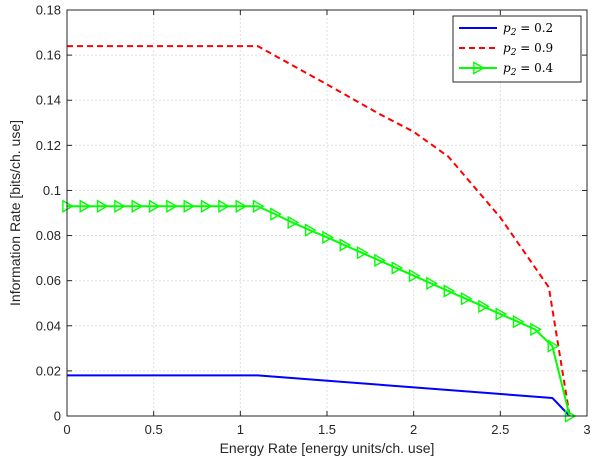 The image size is (592, 469). Describe the element at coordinates (48, 325) in the screenshot. I see `y-tick-label: 0.04` at that location.